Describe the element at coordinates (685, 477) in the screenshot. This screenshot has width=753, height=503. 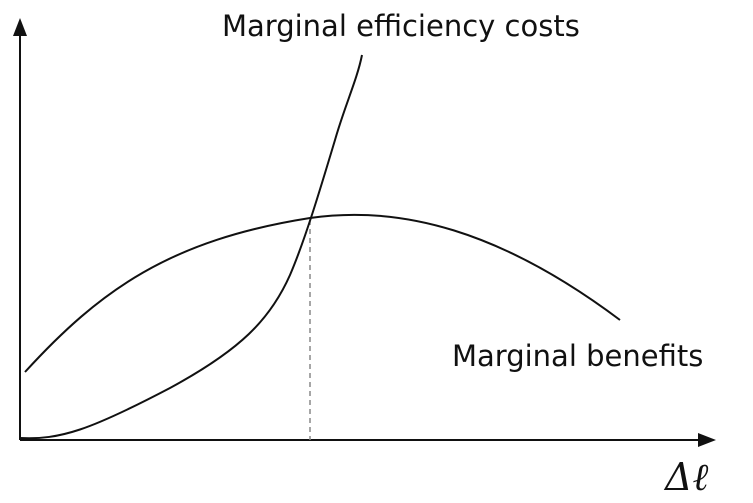
I see `x-axis-label: Δℓ` at that location.